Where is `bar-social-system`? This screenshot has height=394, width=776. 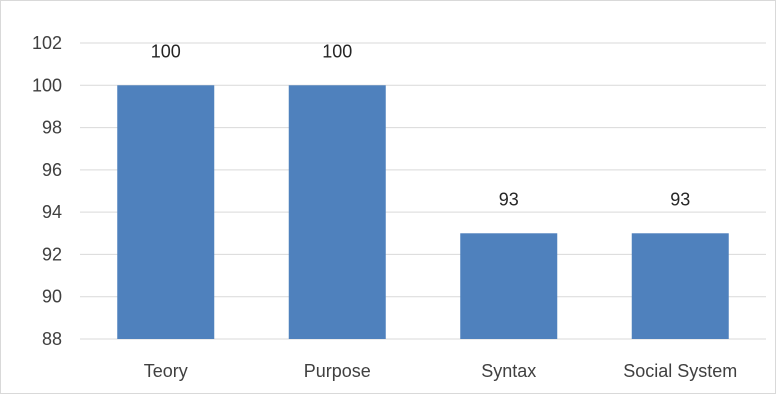 bar-social-system is located at coordinates (680, 286).